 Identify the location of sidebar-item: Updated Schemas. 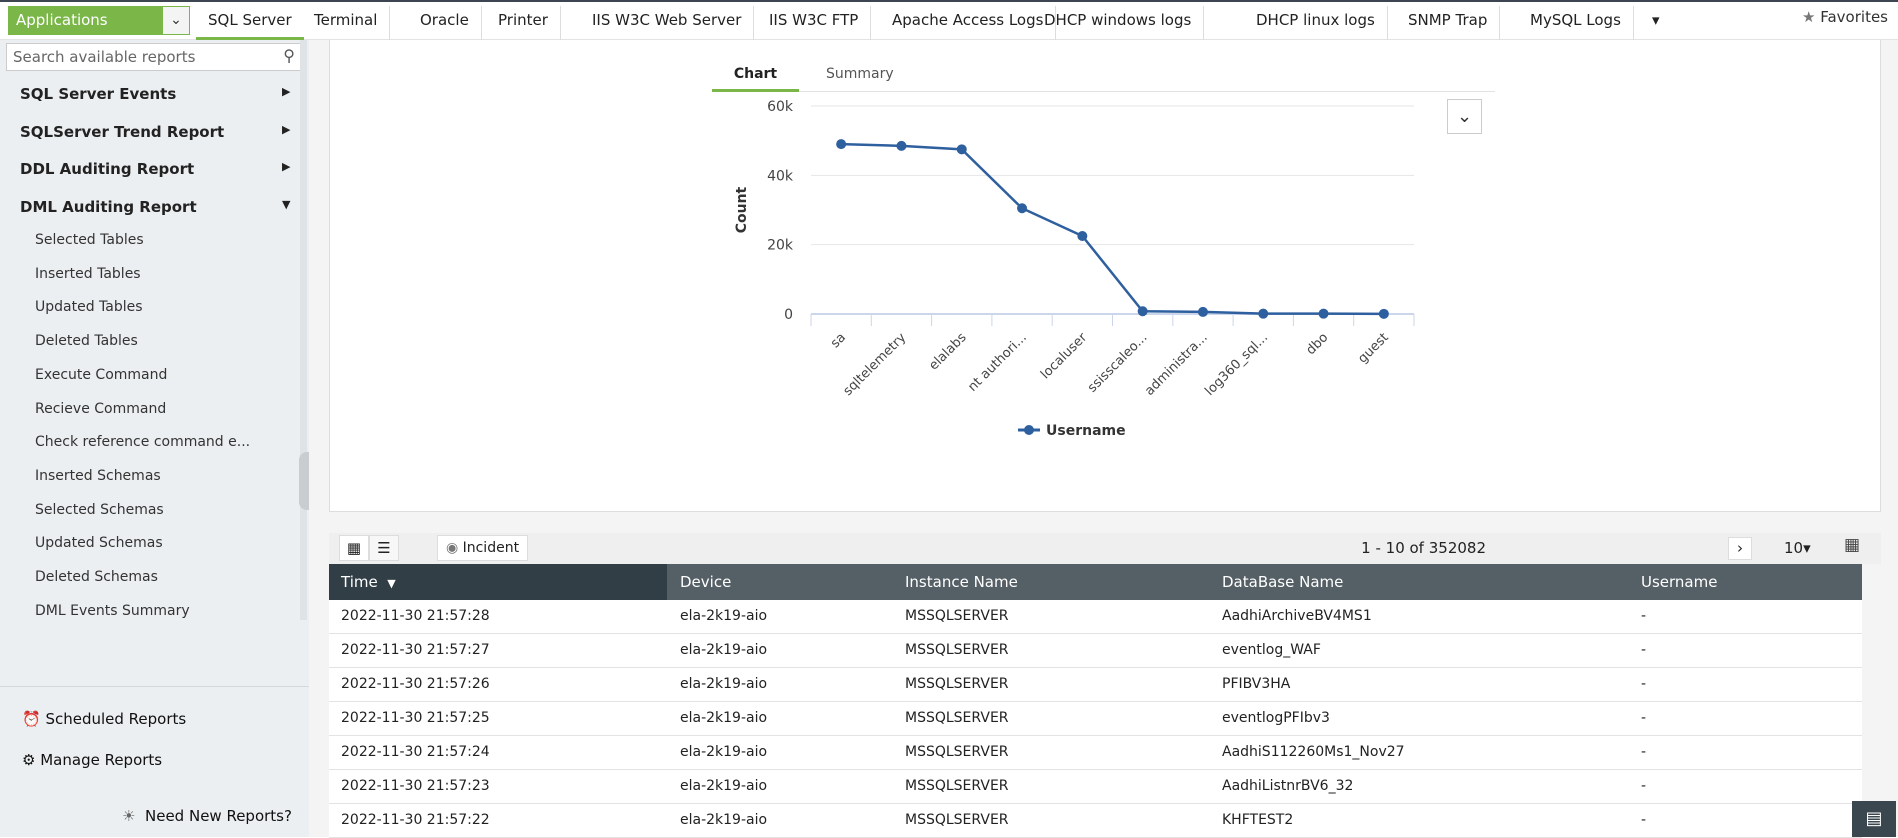
(99, 543).